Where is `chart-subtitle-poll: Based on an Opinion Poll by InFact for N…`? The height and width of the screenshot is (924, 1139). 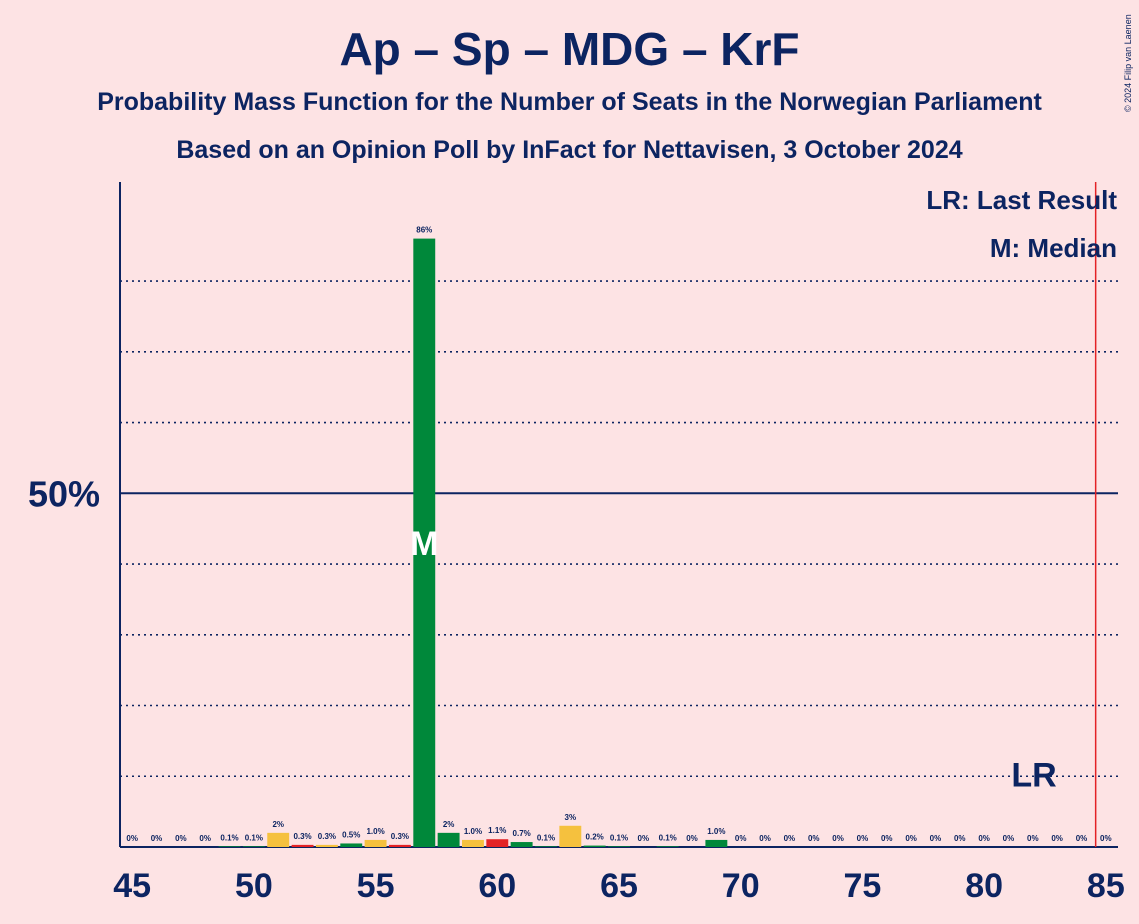 chart-subtitle-poll: Based on an Opinion Poll by InFact for N… is located at coordinates (569, 150).